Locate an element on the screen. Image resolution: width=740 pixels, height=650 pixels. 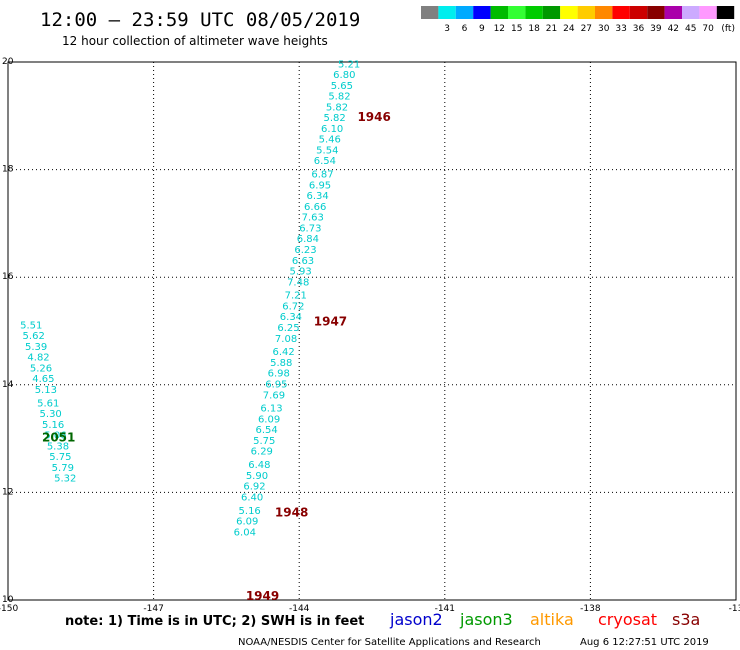
wave-height-label: 6.84 is located at coordinates (308, 239).